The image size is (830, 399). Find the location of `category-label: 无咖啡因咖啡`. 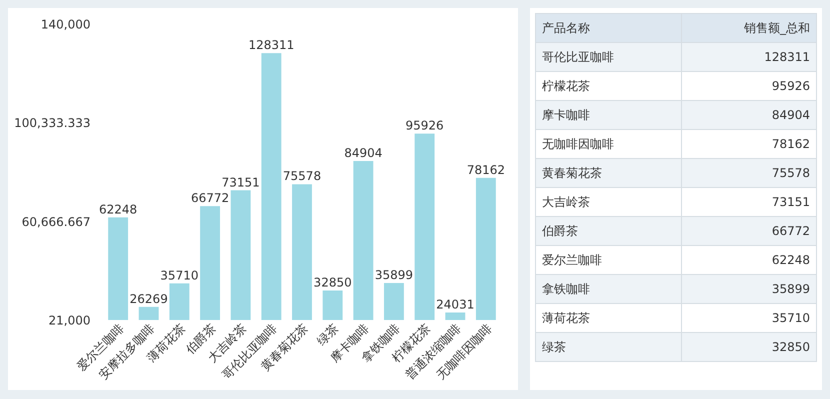

category-label: 无咖啡因咖啡 is located at coordinates (609, 144).